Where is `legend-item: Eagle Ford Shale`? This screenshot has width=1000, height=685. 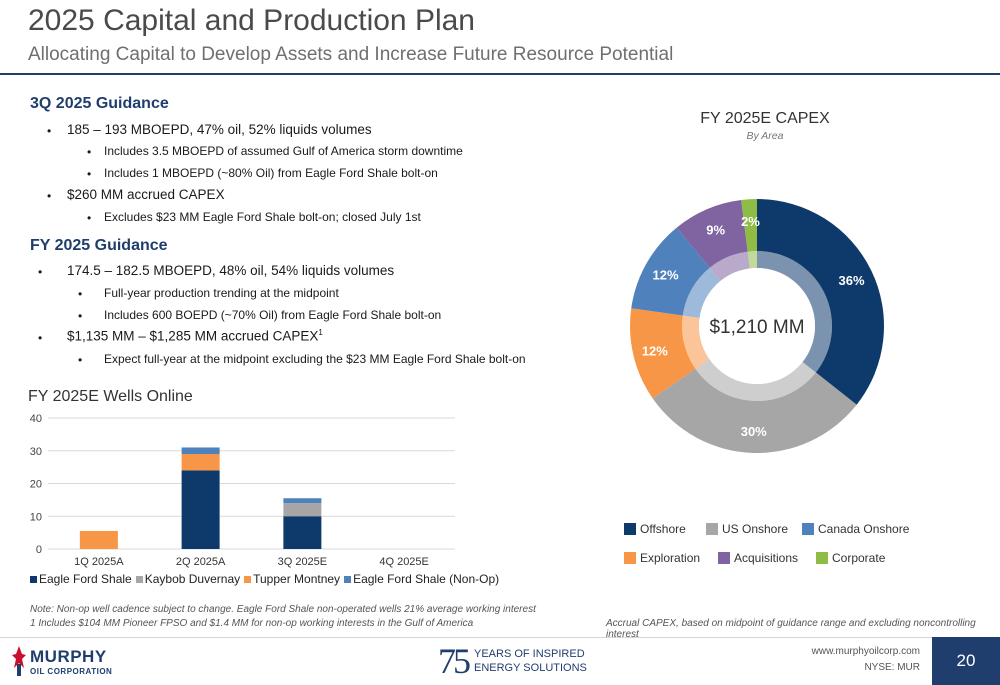
legend-item: Eagle Ford Shale is located at coordinates (81, 579).